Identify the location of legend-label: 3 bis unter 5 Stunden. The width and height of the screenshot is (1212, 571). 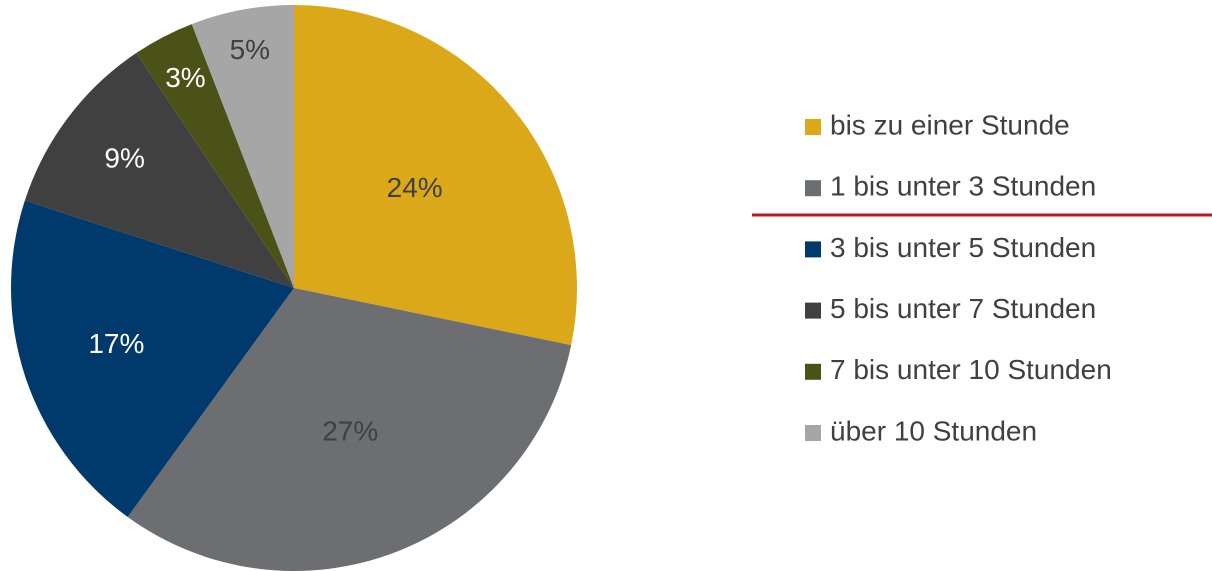
(963, 247).